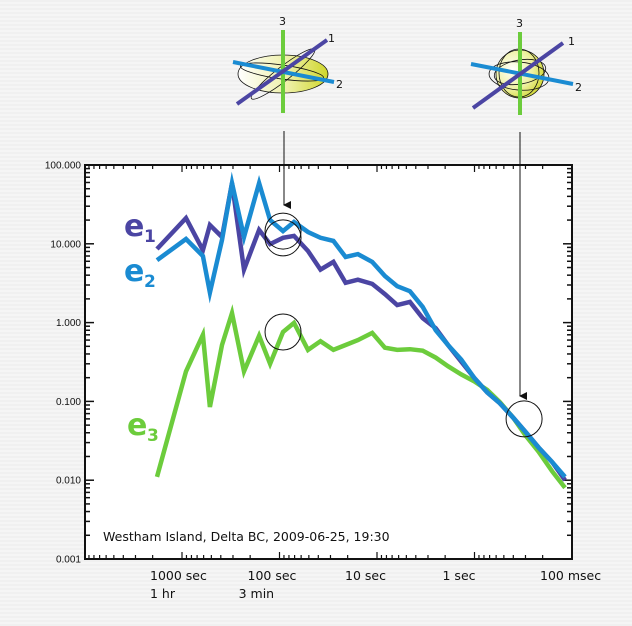  I want to click on y-tick-label: 1.000, so click(68, 323).